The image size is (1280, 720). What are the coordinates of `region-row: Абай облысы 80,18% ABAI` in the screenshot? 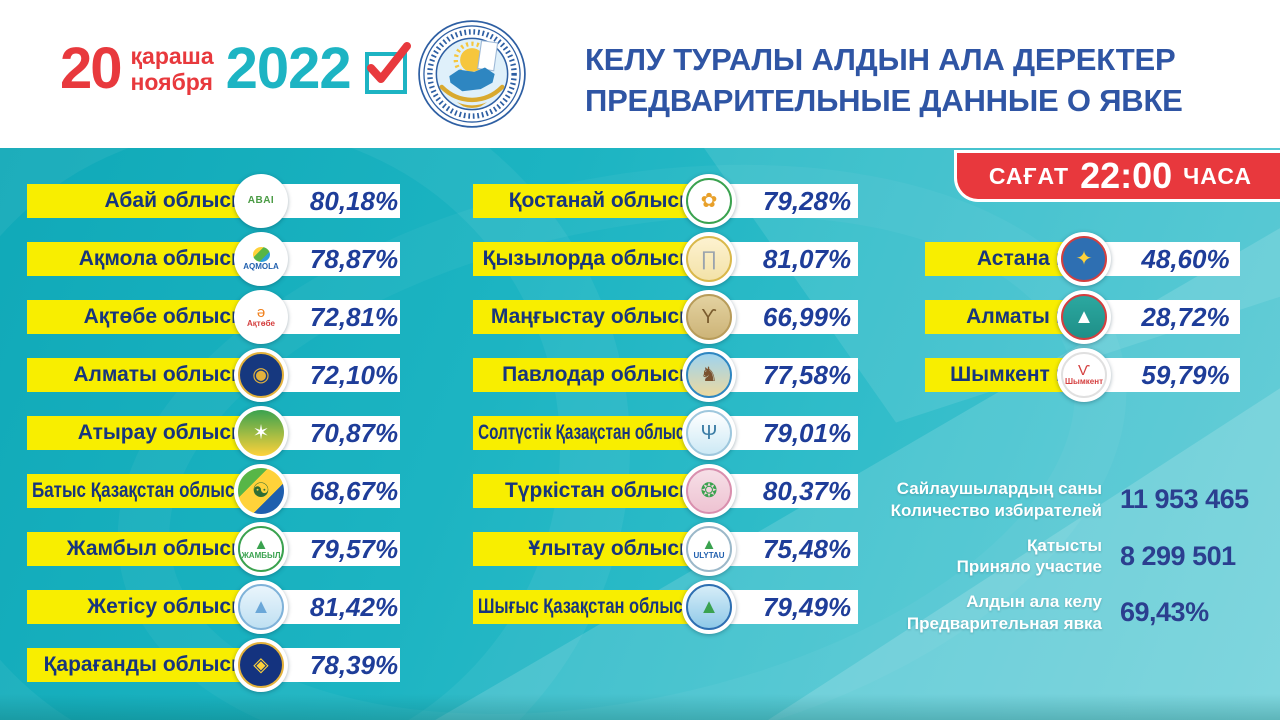 It's located at (213, 201).